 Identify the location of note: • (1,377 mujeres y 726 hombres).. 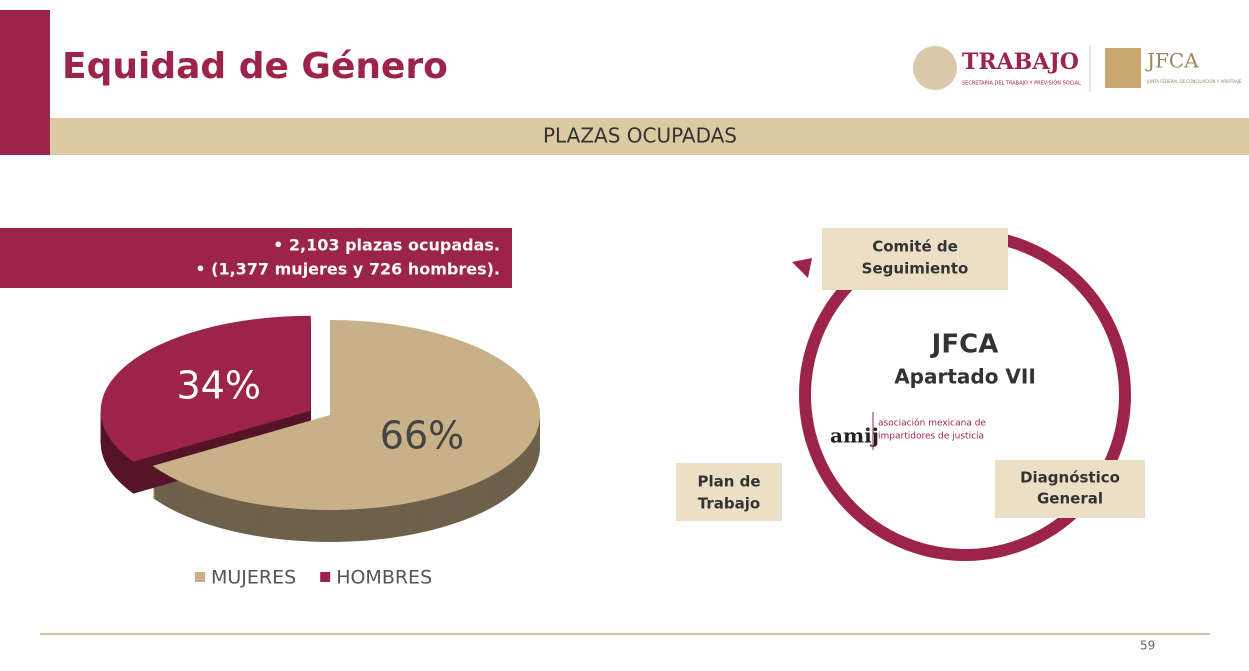
(347, 269).